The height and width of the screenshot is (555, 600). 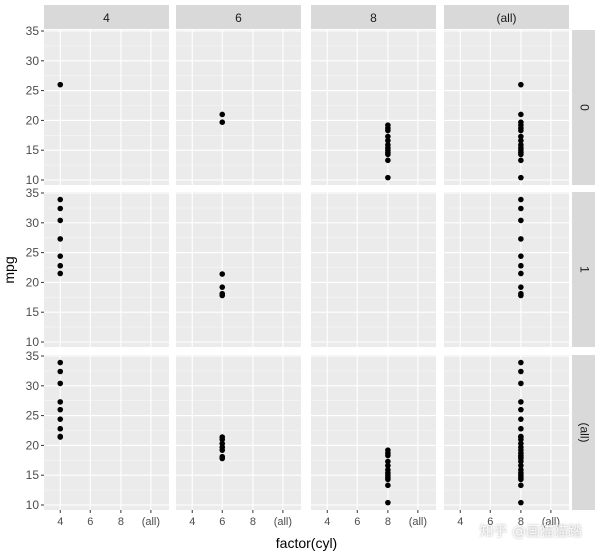 I want to click on facet-strip-label: 0, so click(x=584, y=107).